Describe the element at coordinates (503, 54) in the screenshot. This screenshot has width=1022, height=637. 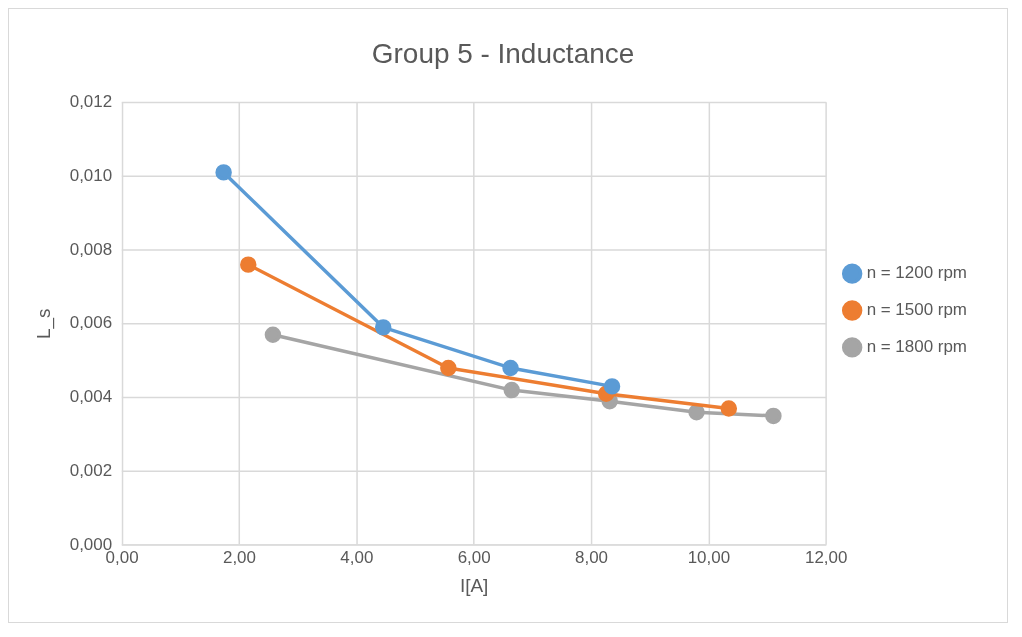
I see `chart-title: Group 5 - Inductance` at that location.